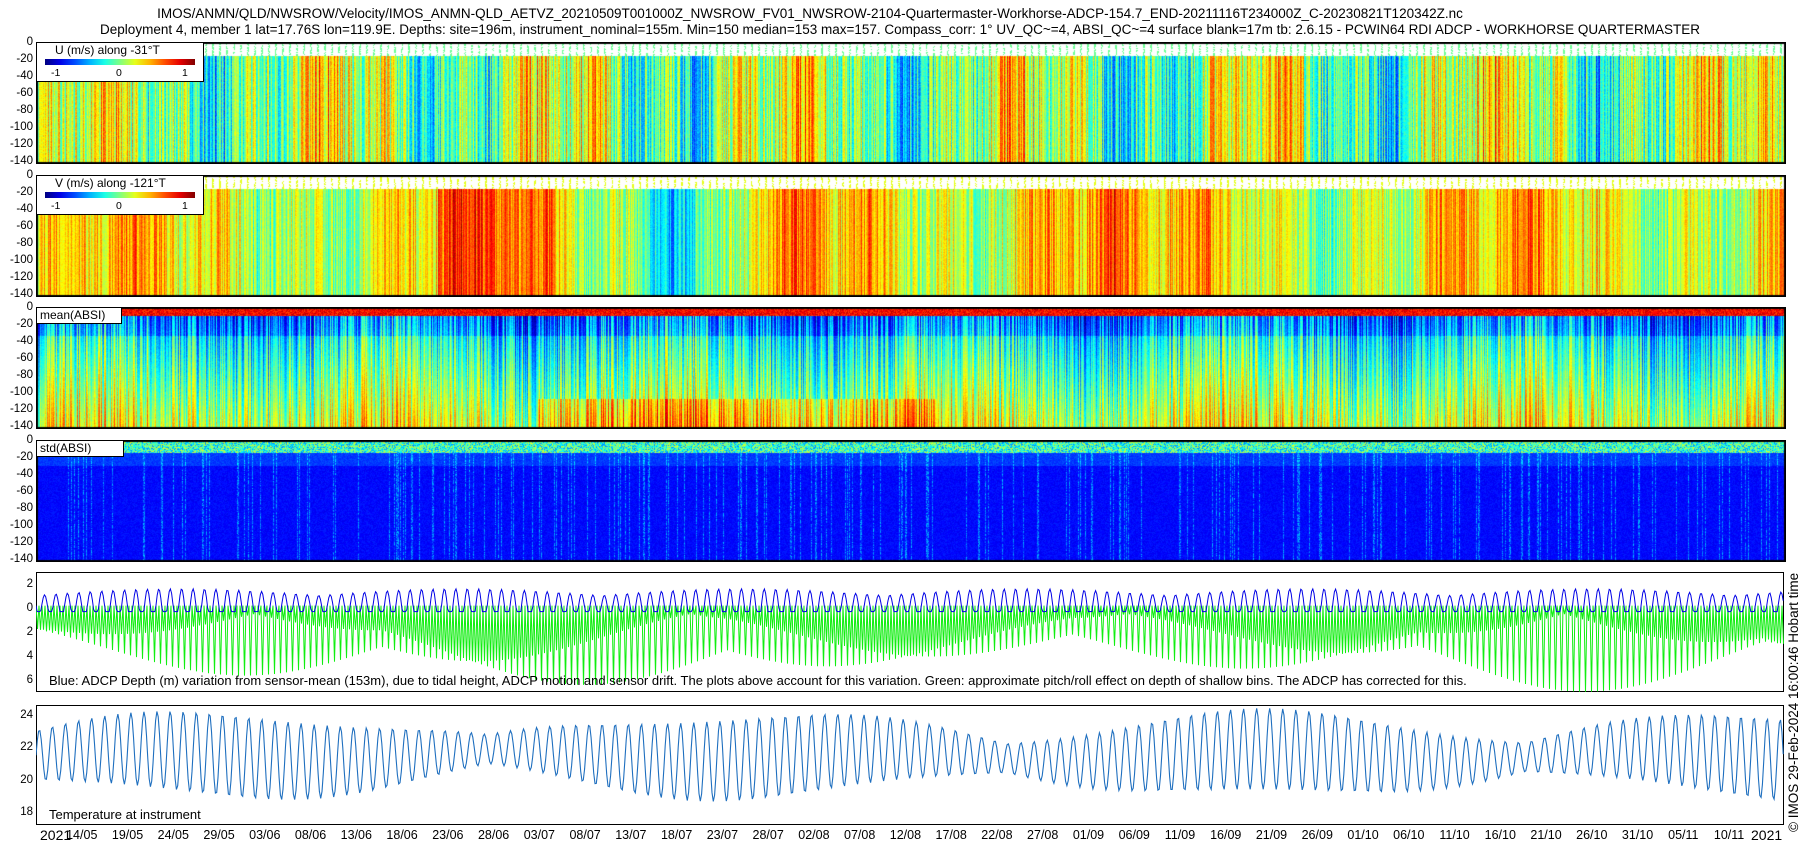 This screenshot has width=1800, height=850. Describe the element at coordinates (29, 680) in the screenshot. I see `y-tick-label: 6` at that location.